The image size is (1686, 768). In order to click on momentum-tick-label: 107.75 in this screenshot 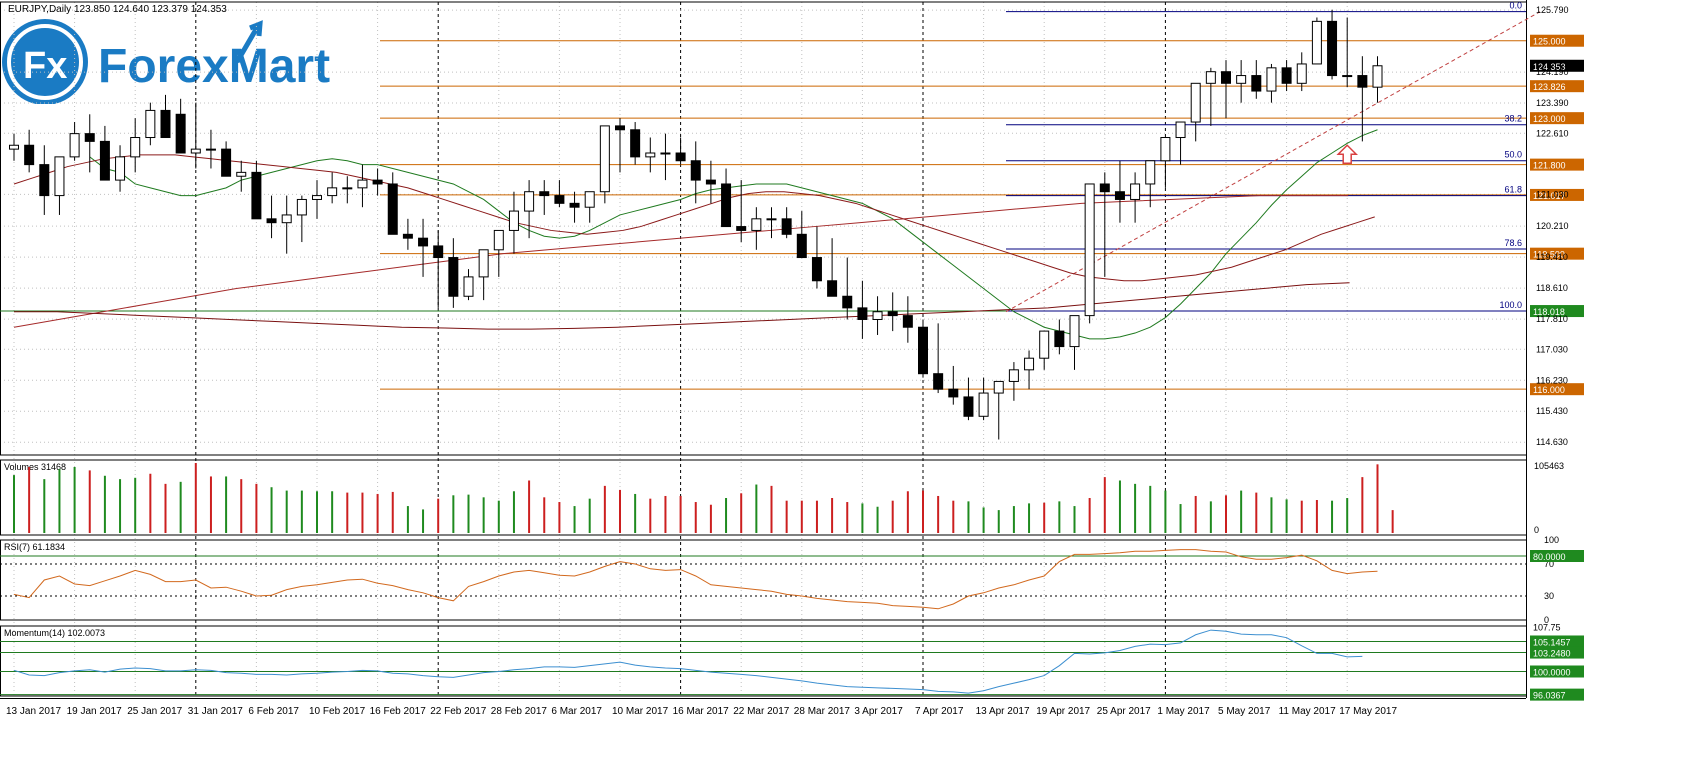, I will do `click(1547, 627)`.